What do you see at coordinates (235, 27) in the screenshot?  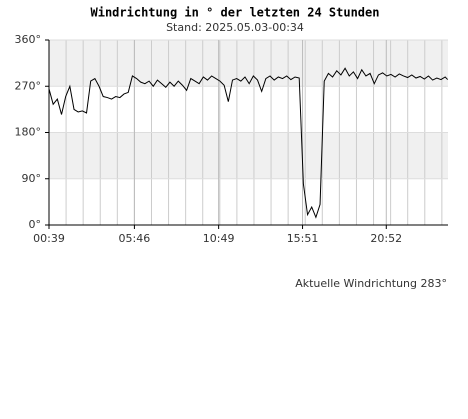 I see `chart-subtitle: Stand: 2025.05.03-00:34` at bounding box center [235, 27].